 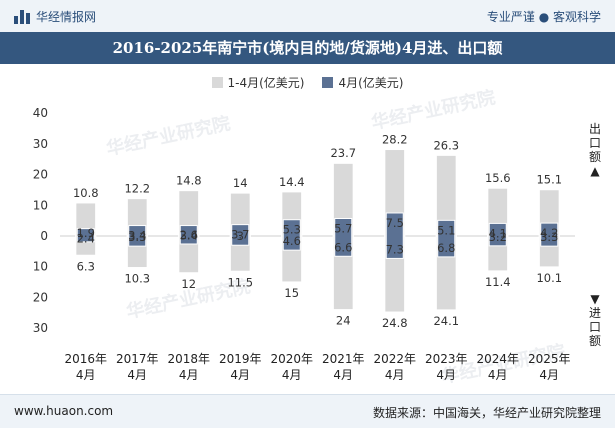 I want to click on data-label-ytd-import: 11.5, so click(x=240, y=282).